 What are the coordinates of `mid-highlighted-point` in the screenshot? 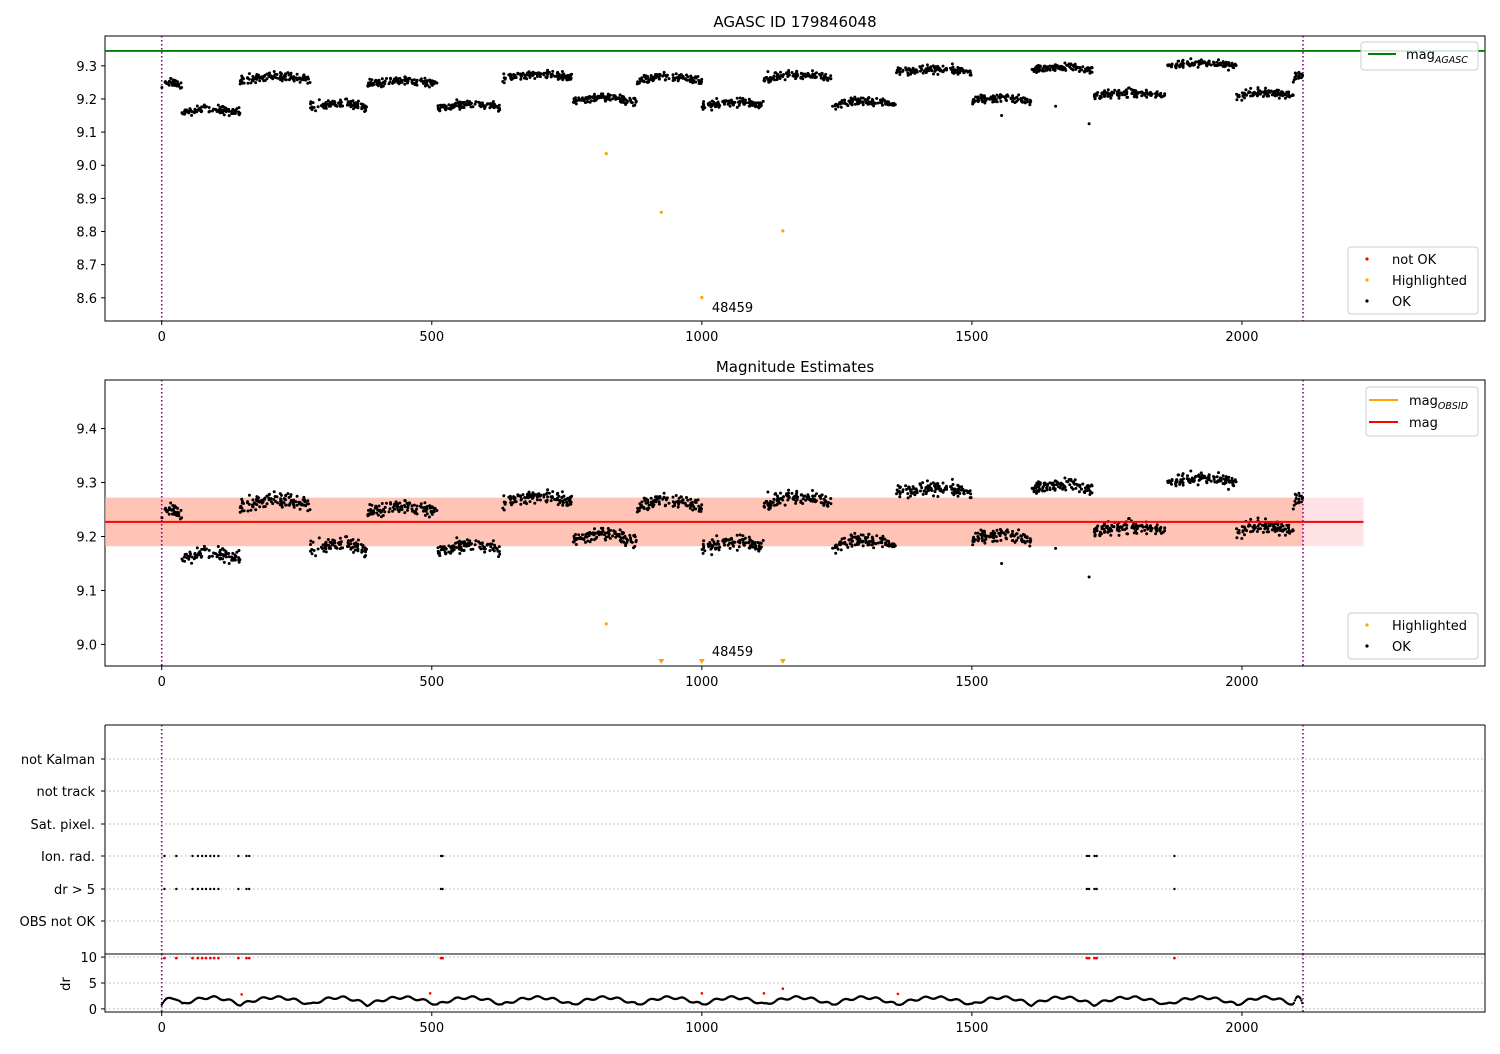 It's located at (606, 623).